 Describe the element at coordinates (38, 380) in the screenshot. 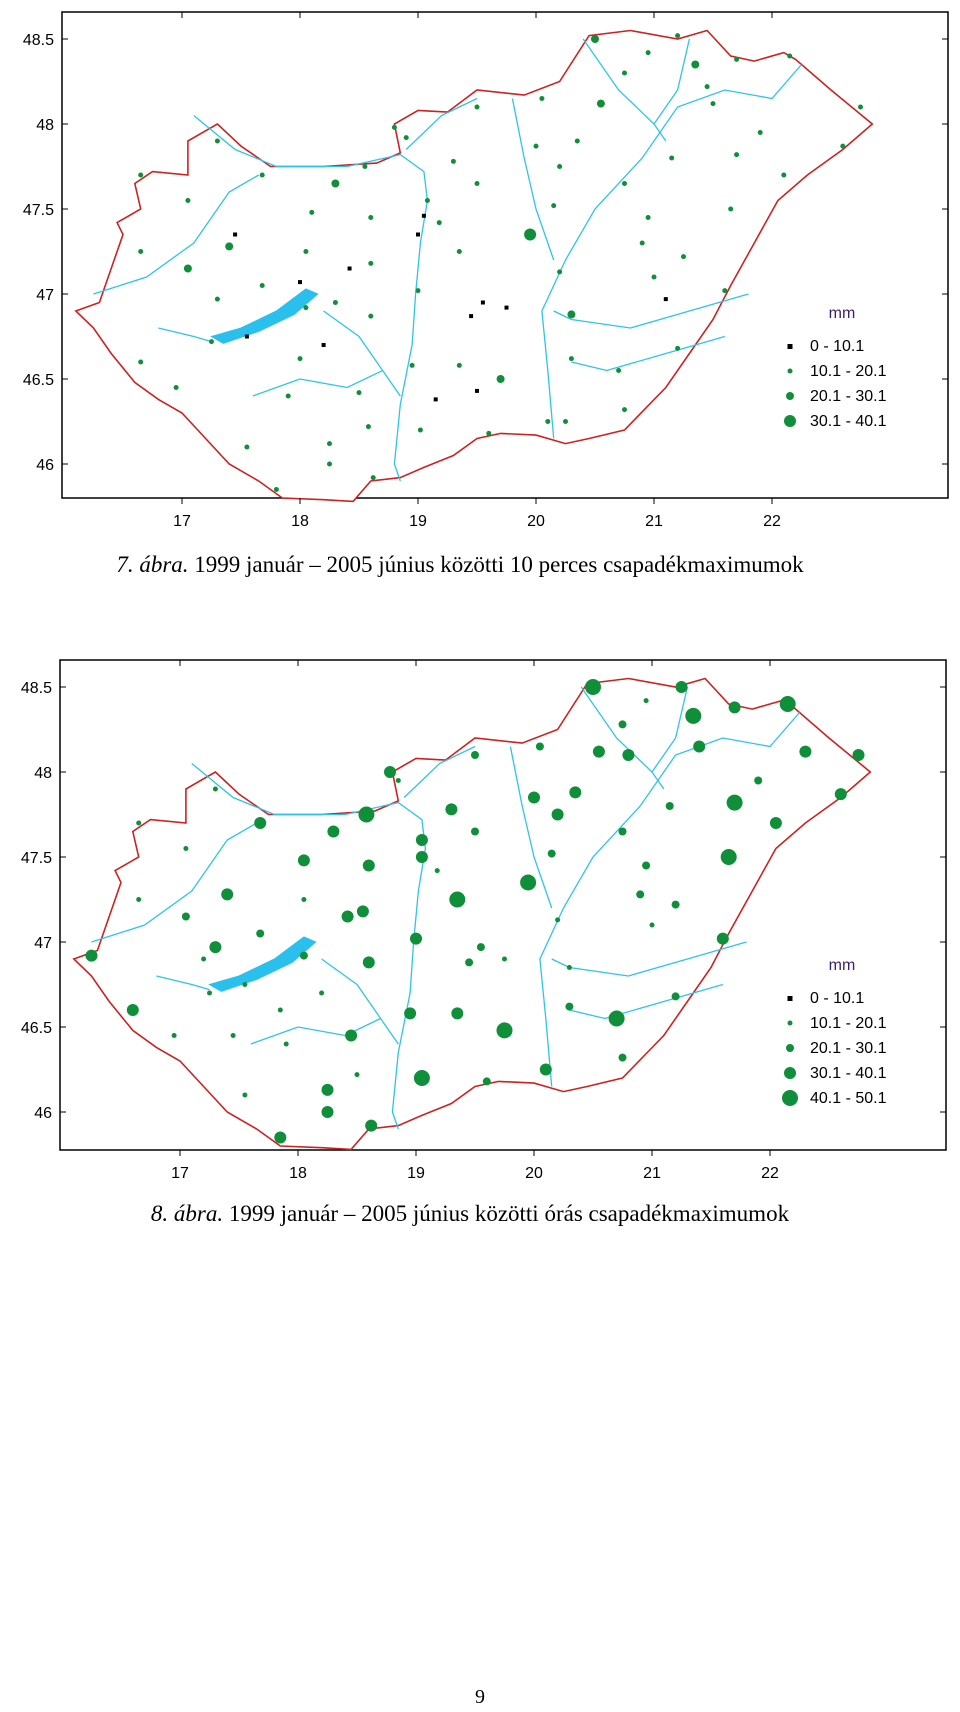

I see `y-tick-label: 46.5` at that location.